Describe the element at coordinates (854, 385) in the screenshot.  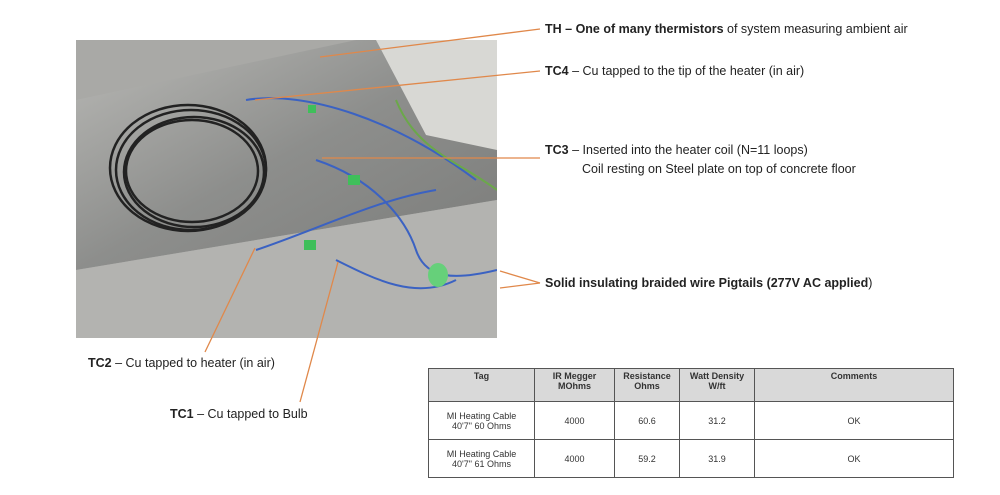
I see `header-comments: Comments` at that location.